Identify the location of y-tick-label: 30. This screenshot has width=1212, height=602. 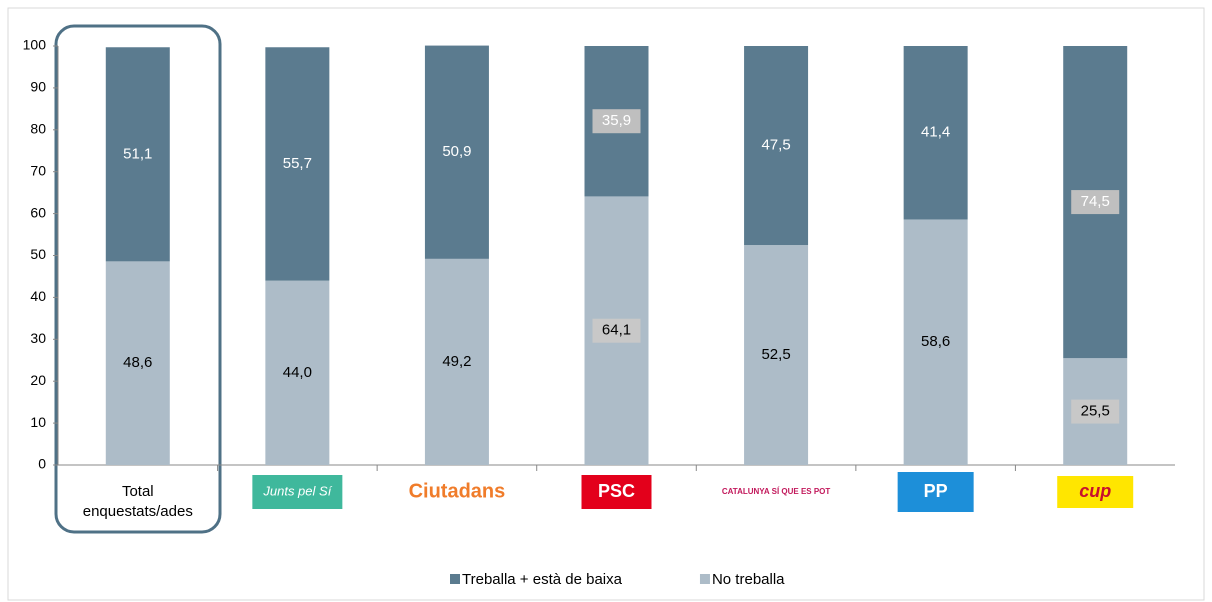
(38, 338).